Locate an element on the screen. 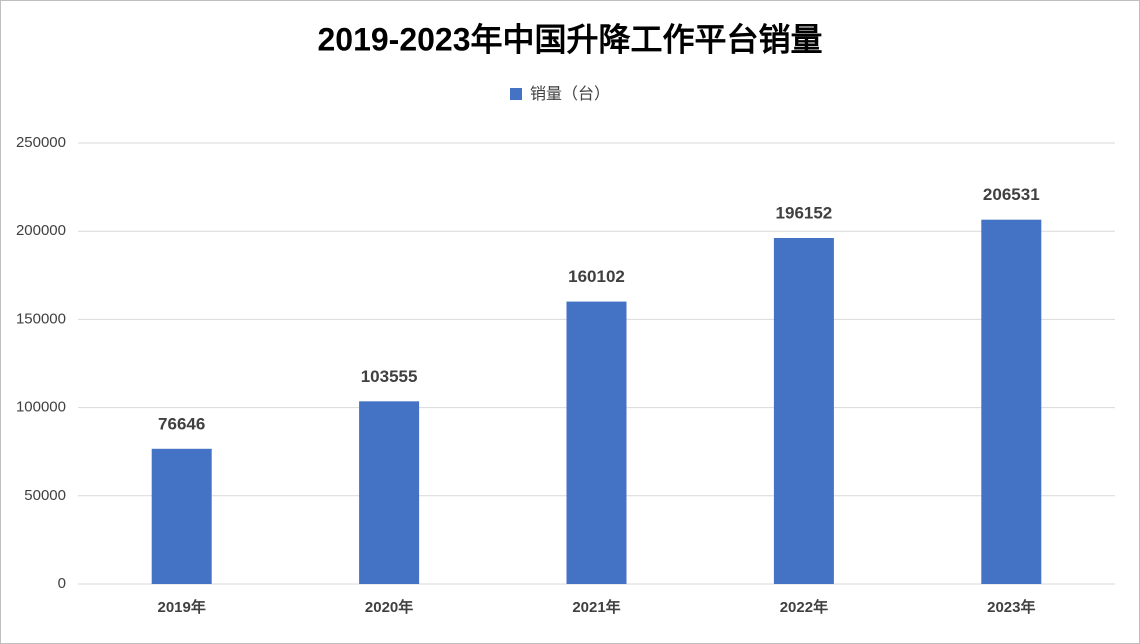 Image resolution: width=1140 pixels, height=644 pixels. x-tick-label: 2020年 is located at coordinates (389, 607).